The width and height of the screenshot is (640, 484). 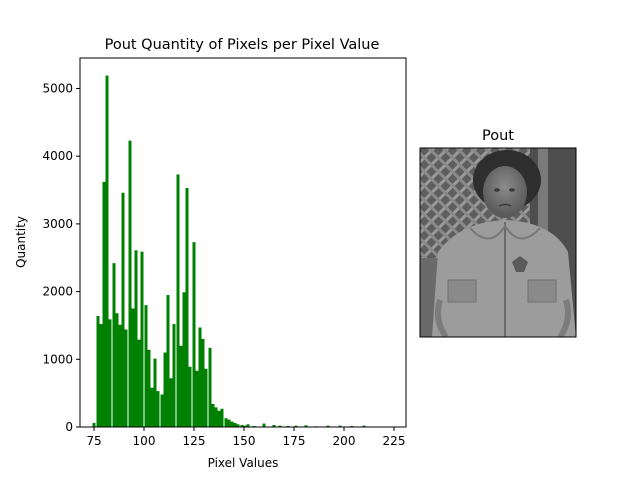 What do you see at coordinates (69, 427) in the screenshot?
I see `y-tick-label: 0` at bounding box center [69, 427].